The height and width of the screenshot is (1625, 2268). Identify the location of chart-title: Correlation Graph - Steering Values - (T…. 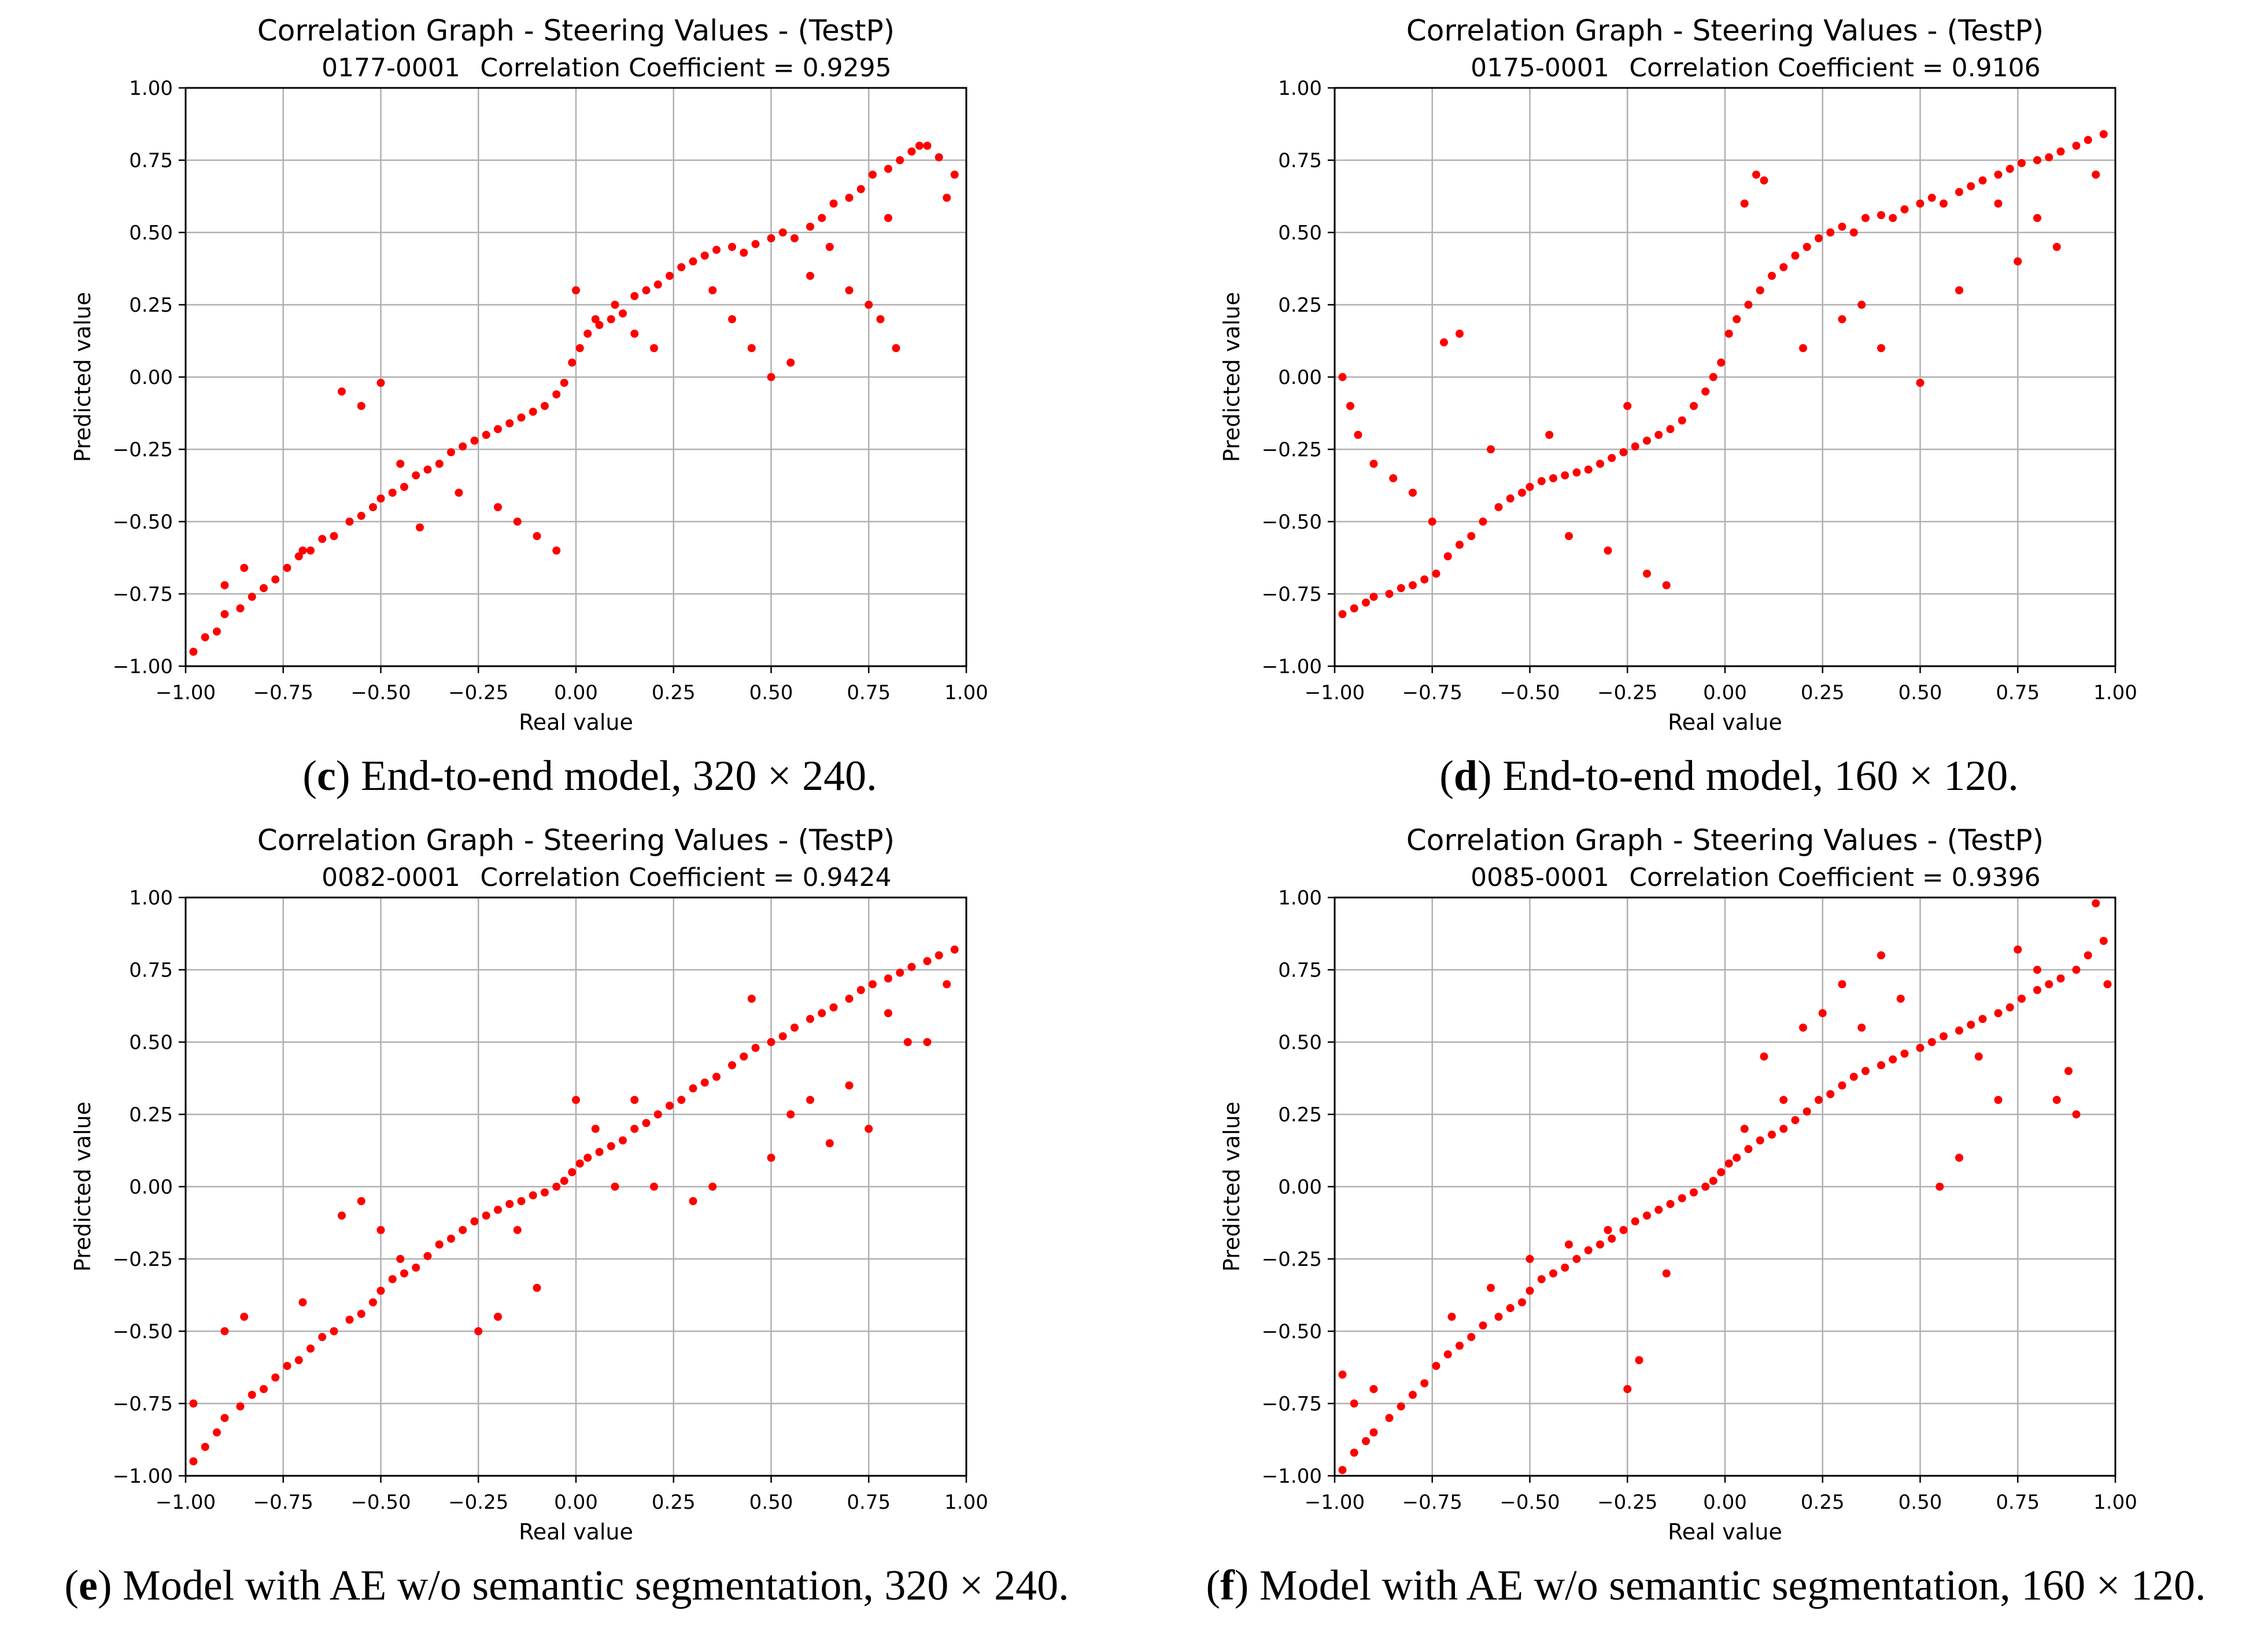
(1725, 30).